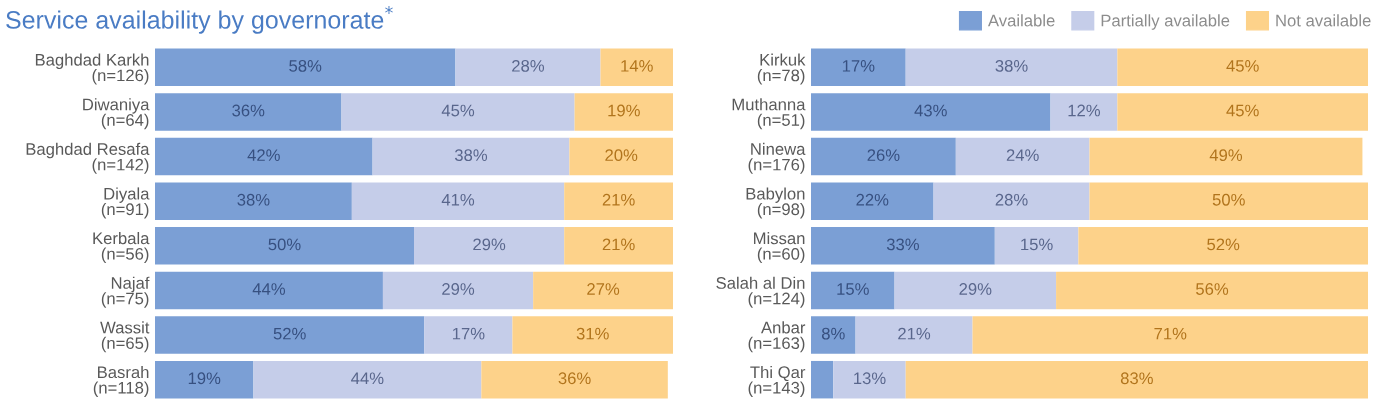 The width and height of the screenshot is (1383, 405). Describe the element at coordinates (777, 337) in the screenshot. I see `y-tick-label: Anbar (n=163)` at that location.